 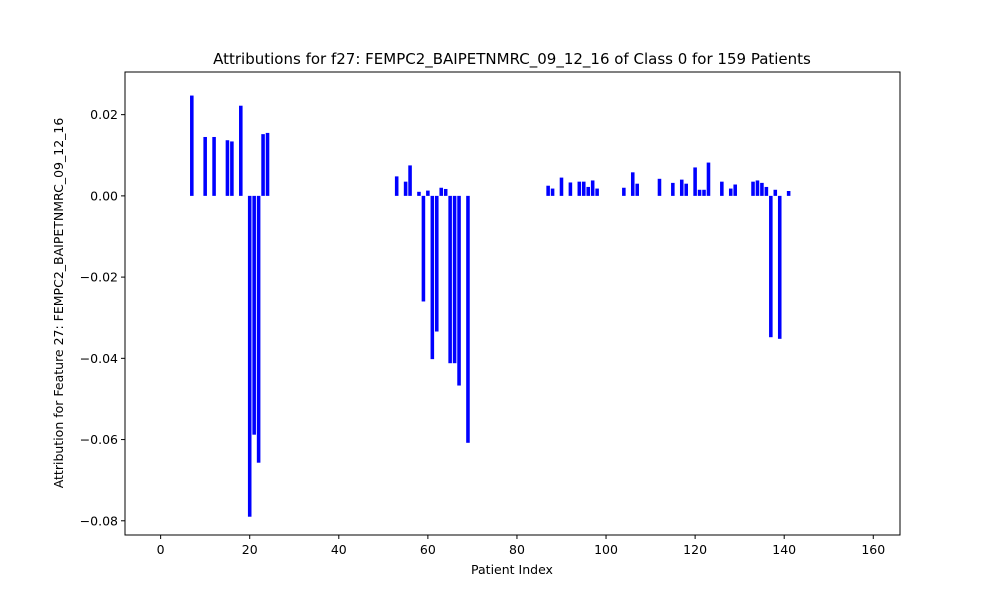 What do you see at coordinates (102, 317) in the screenshot?
I see `y-axis-ticks: −0.08 −0.06 −0.04 −0.02 0.00 0.02` at bounding box center [102, 317].